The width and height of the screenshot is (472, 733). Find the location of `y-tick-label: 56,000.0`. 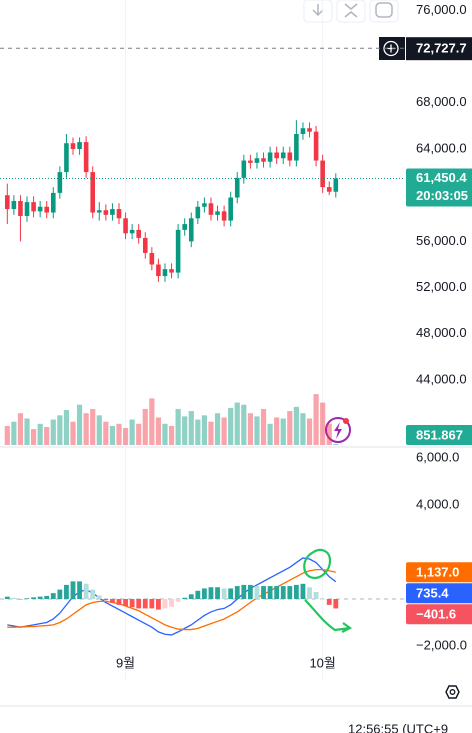

y-tick-label: 56,000.0 is located at coordinates (441, 240).